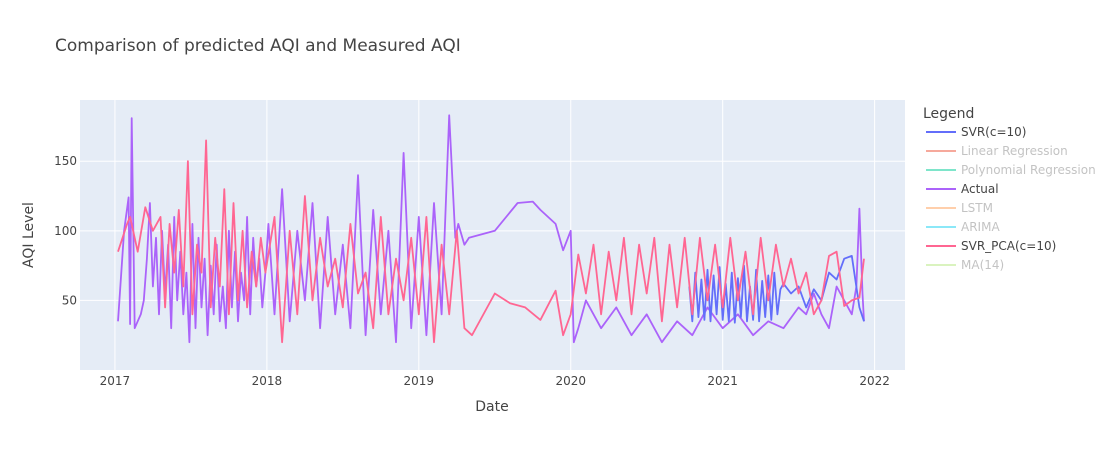  I want to click on x-tick-label: 2022, so click(874, 381).